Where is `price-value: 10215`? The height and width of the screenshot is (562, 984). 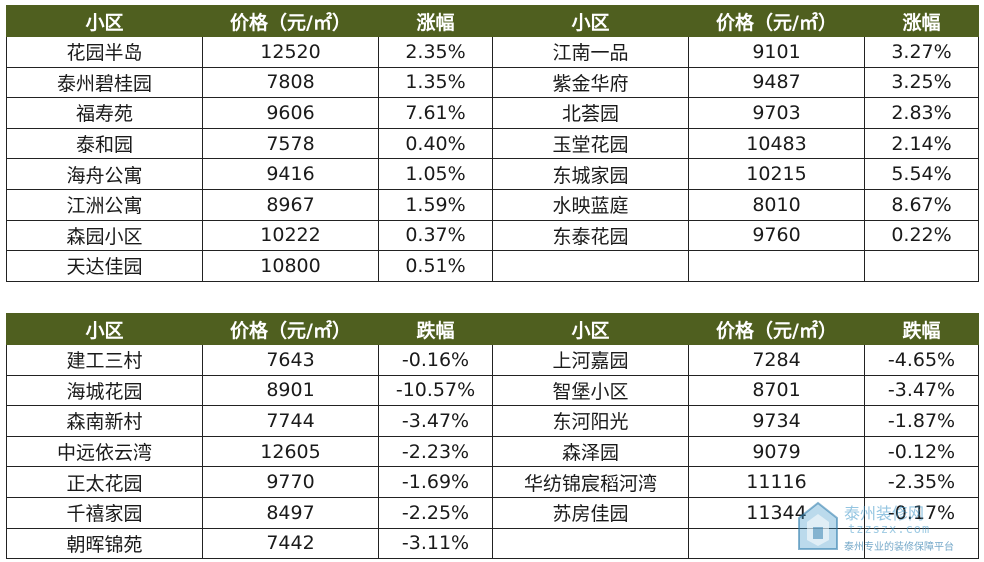
price-value: 10215 is located at coordinates (776, 174).